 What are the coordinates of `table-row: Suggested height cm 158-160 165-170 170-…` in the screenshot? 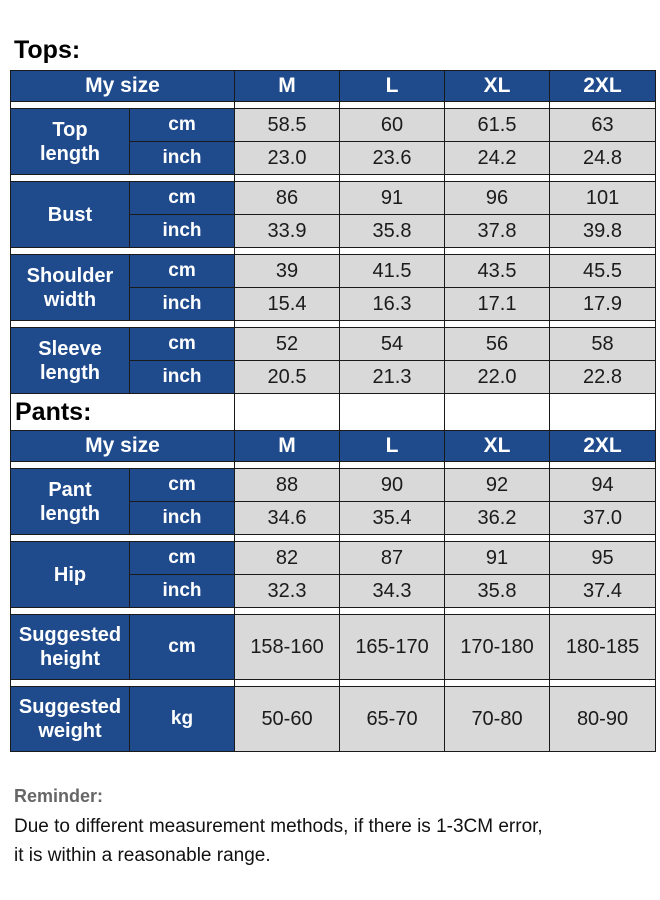 It's located at (333, 647).